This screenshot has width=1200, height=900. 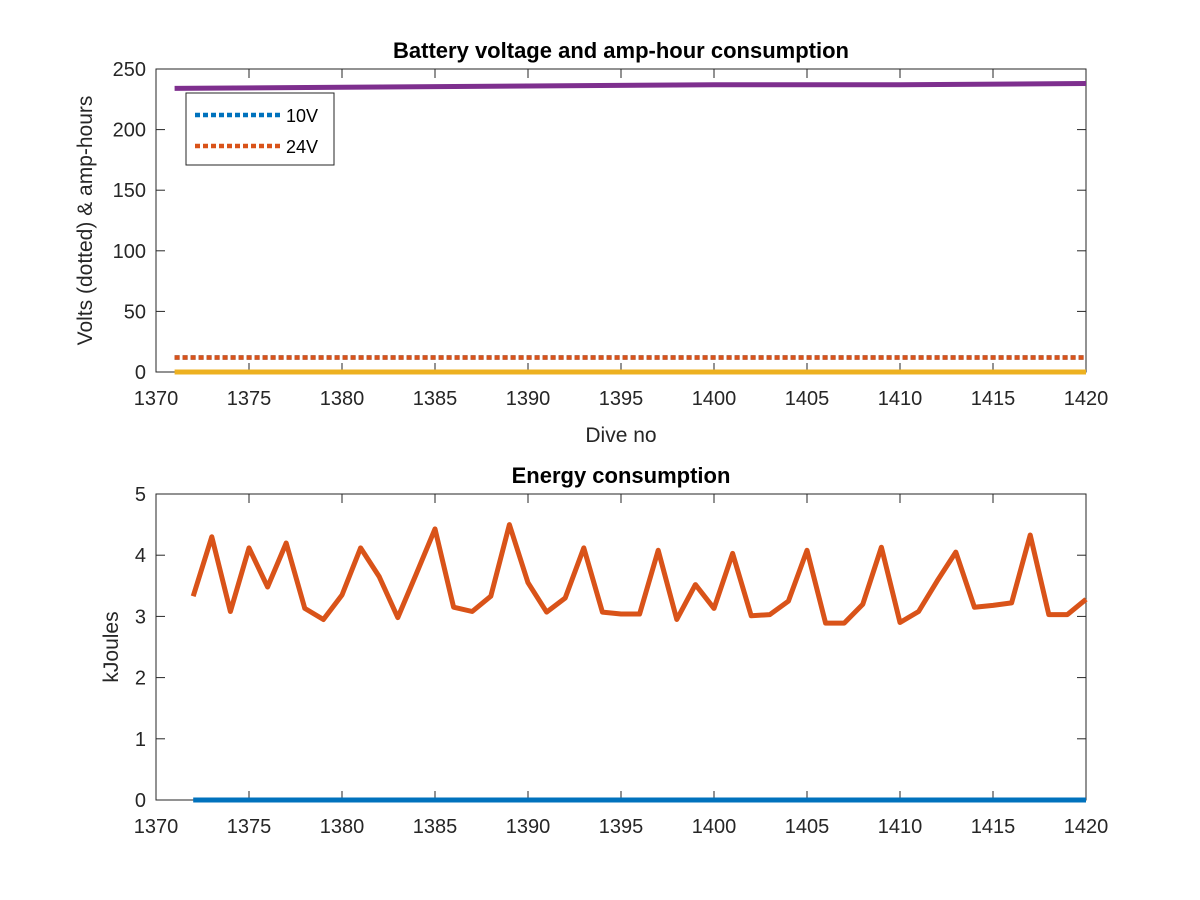 What do you see at coordinates (900, 827) in the screenshot?
I see `chart2-x-tick-label: 1410` at bounding box center [900, 827].